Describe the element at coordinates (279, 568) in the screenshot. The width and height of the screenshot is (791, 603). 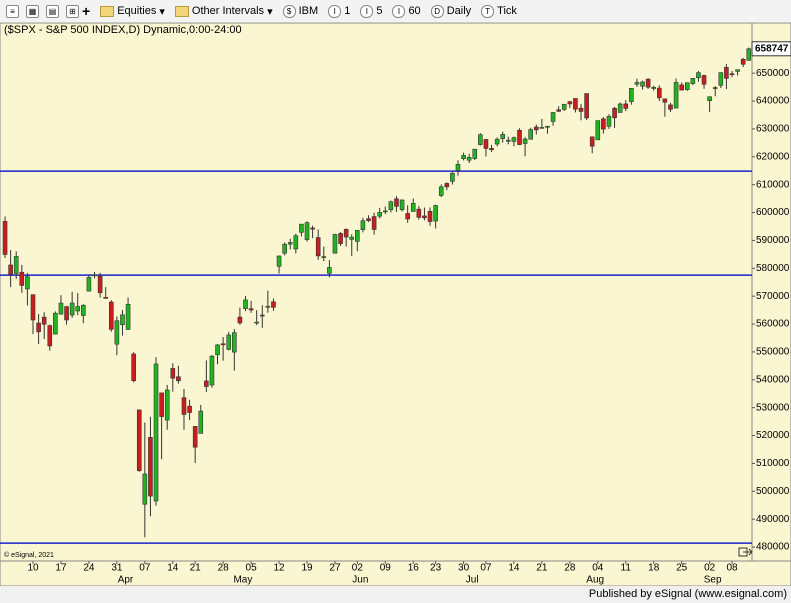
I see `x-tick-label: 12` at that location.